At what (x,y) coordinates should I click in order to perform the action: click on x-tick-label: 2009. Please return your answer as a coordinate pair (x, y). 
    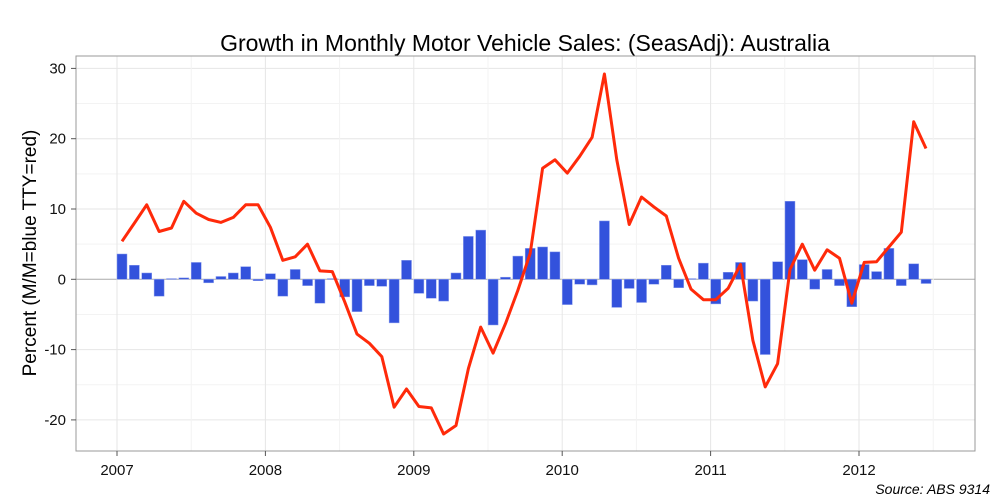
    Looking at the image, I should click on (413, 470).